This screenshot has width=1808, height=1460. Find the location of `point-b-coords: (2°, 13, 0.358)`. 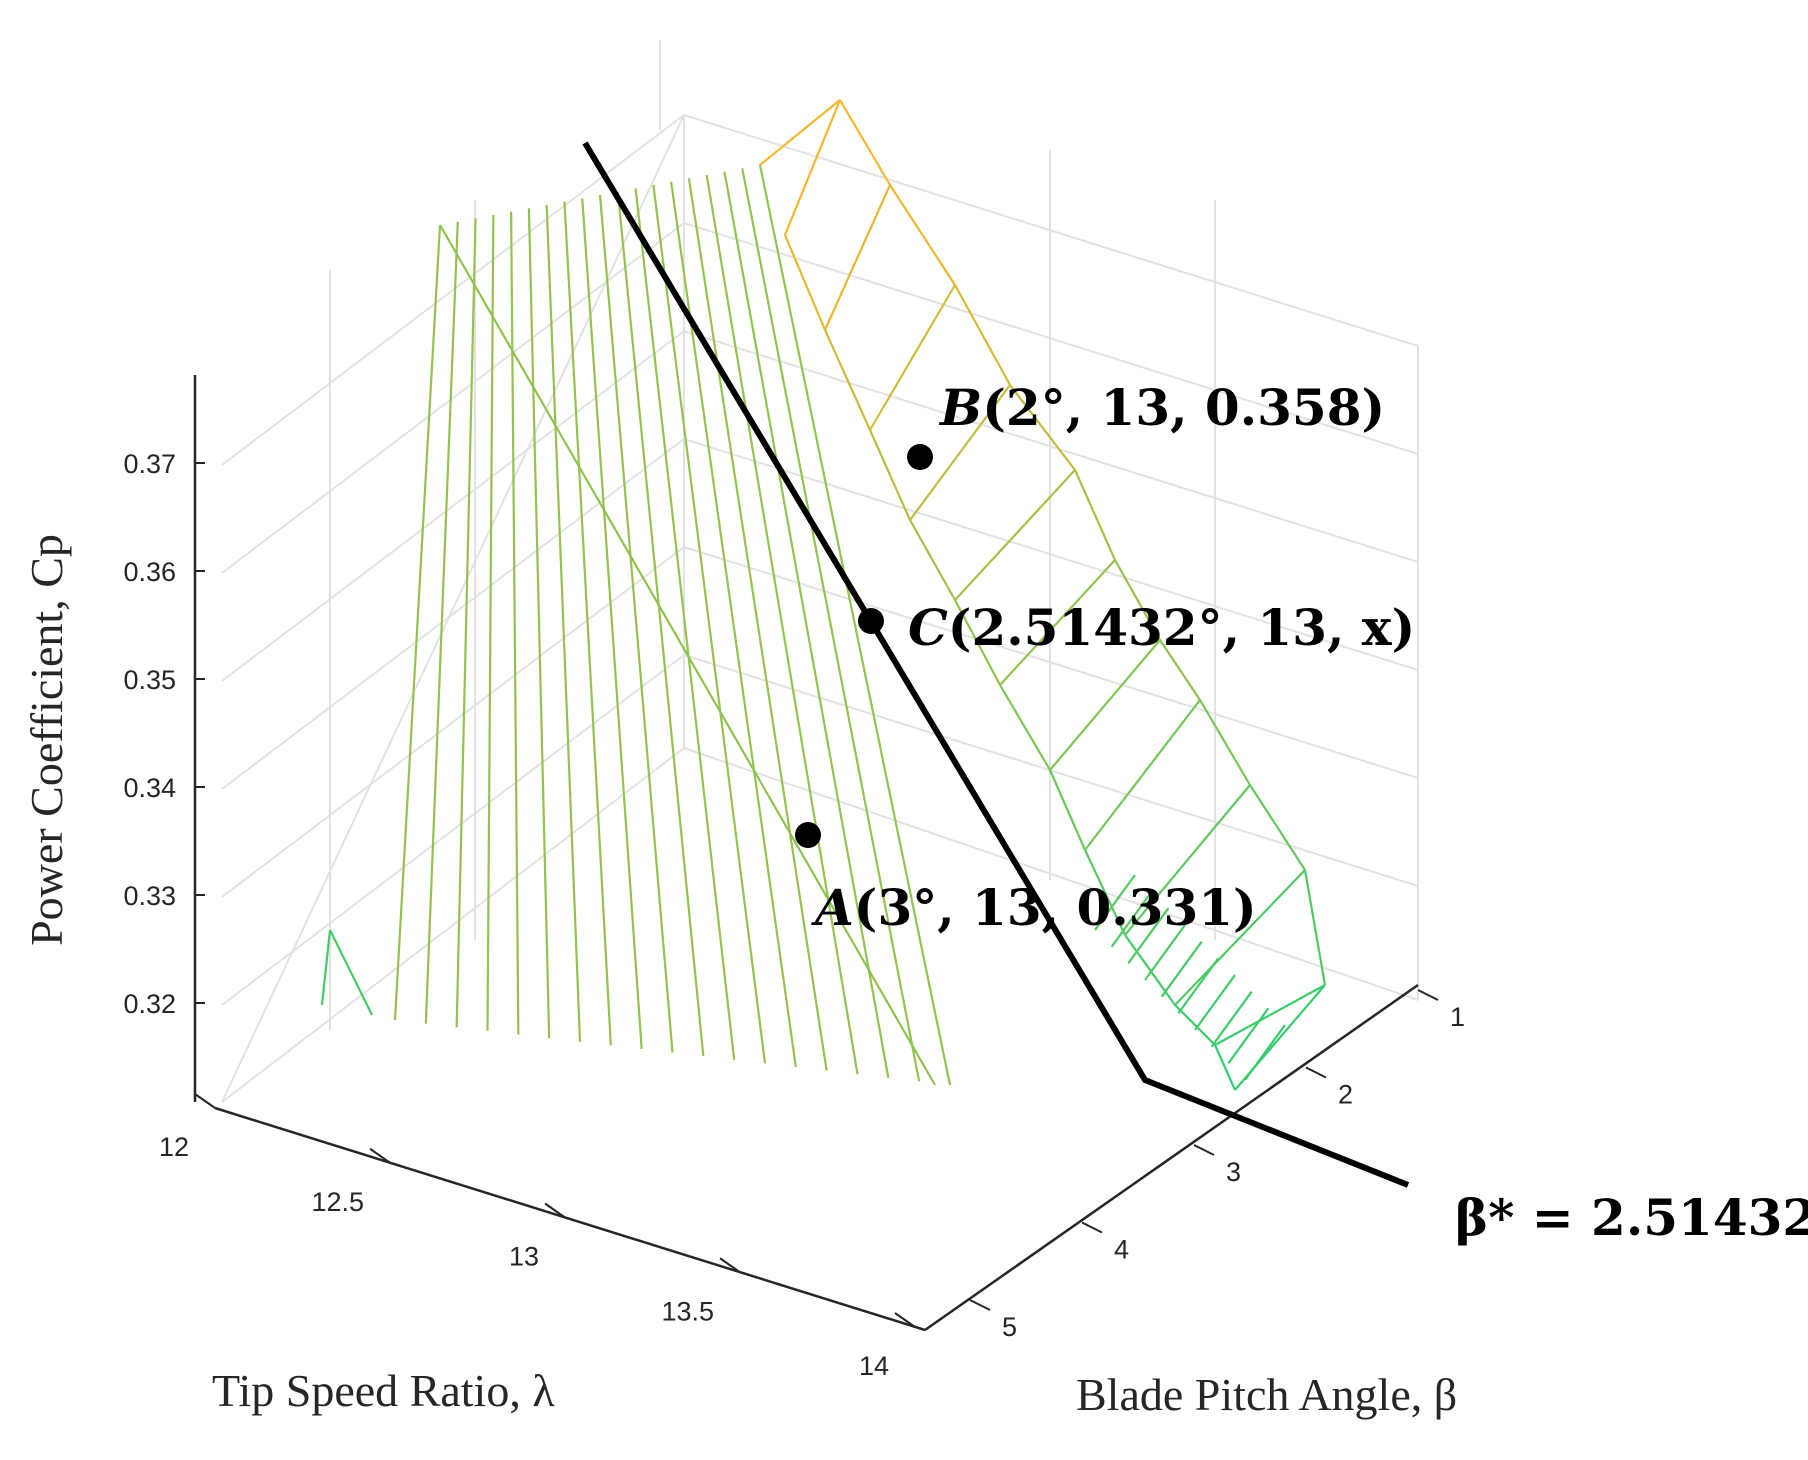

point-b-coords: (2°, 13, 0.358) is located at coordinates (1183, 407).